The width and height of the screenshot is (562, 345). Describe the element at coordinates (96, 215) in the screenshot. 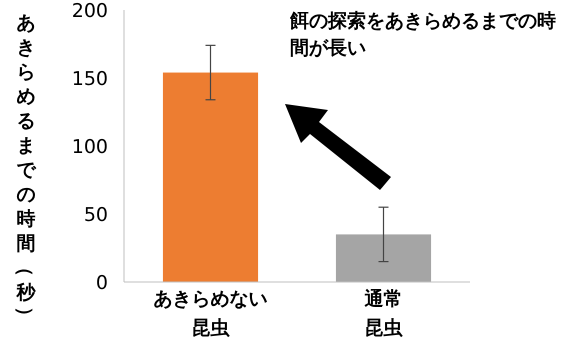

I see `y-tick-label: 50` at that location.